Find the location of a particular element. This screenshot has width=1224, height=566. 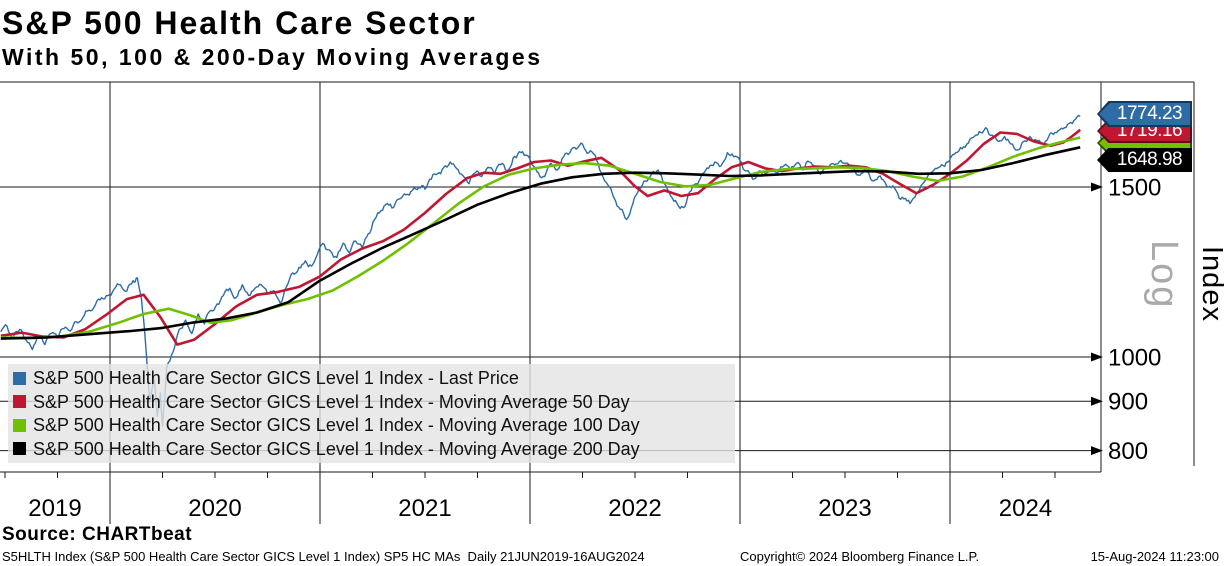

source-line: Source: CHARTbeat is located at coordinates (97, 534).